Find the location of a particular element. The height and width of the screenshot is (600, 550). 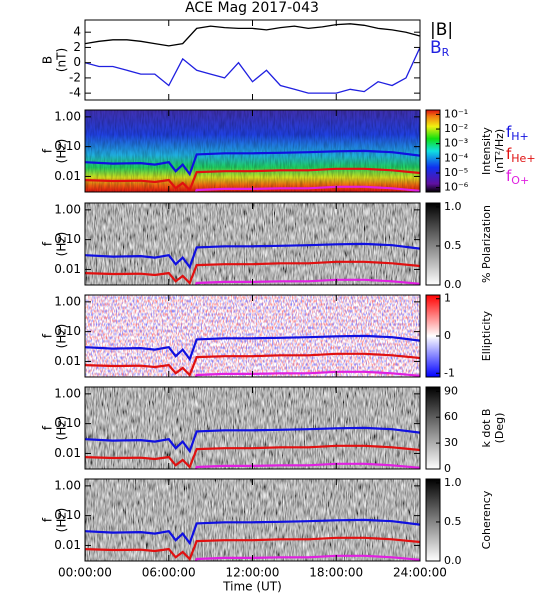

colorbar-label: k dot B is located at coordinates (486, 428).